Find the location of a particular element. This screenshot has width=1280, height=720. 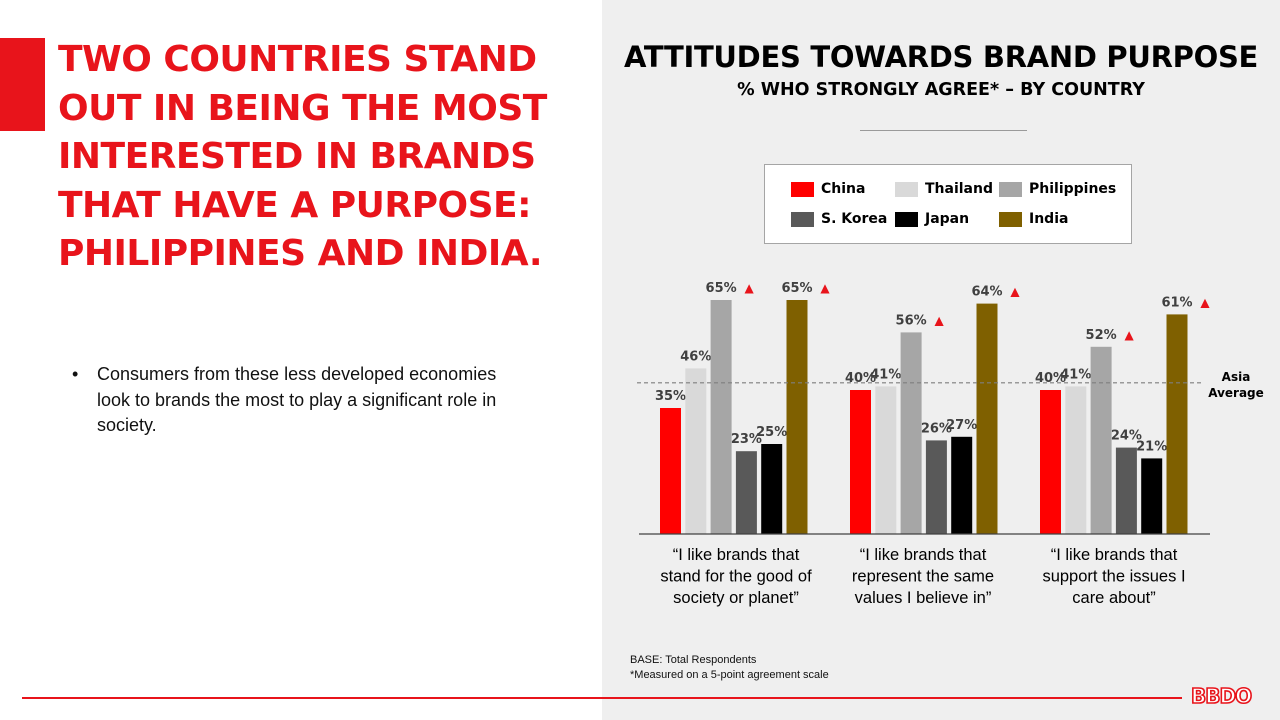

legend-item-china: China is located at coordinates (828, 189).